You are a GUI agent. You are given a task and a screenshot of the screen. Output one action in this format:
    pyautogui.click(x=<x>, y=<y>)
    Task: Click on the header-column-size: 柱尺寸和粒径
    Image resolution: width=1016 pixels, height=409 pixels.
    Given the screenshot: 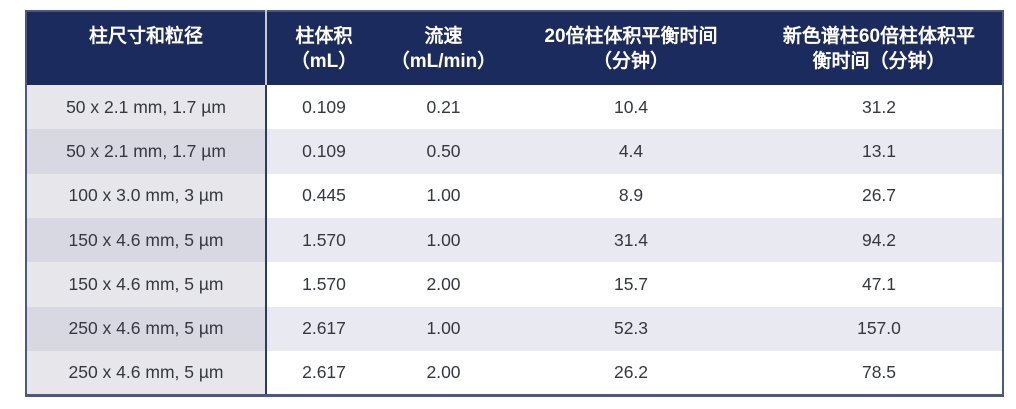 What is the action you would take?
    pyautogui.click(x=146, y=48)
    